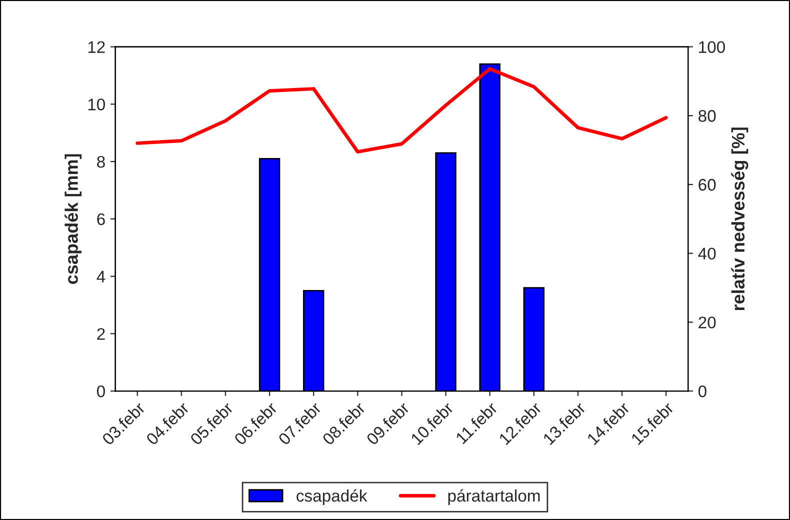  What do you see at coordinates (332, 497) in the screenshot?
I see `legend-label: csapadék` at bounding box center [332, 497].